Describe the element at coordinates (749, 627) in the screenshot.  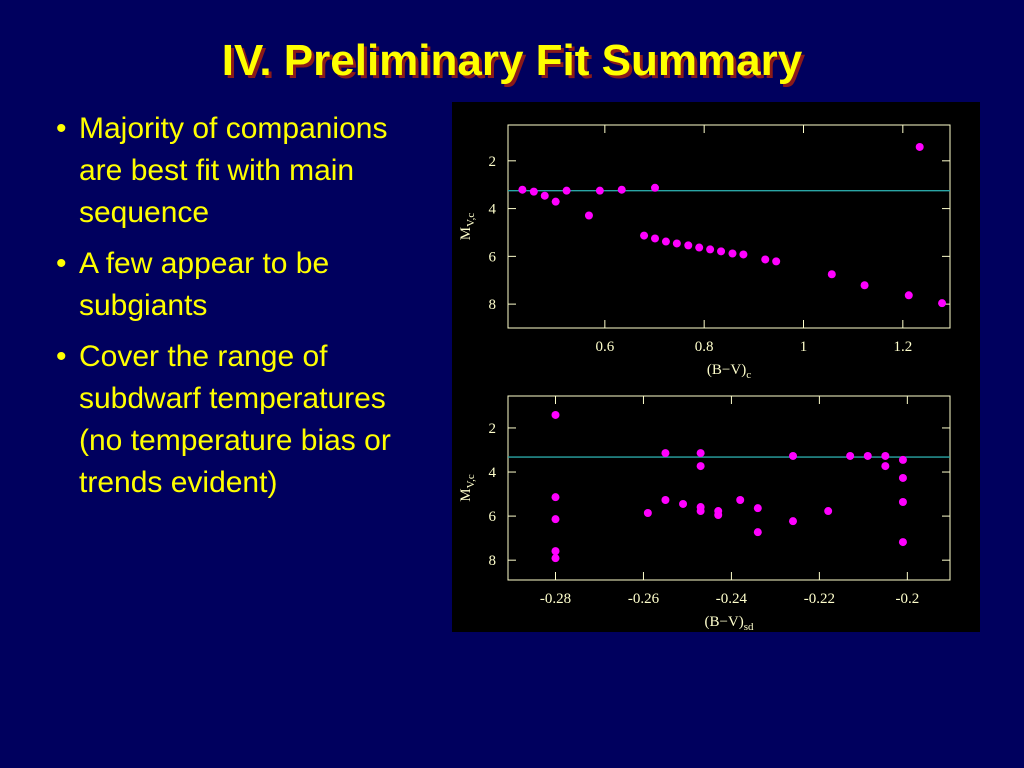
I see `x-axis-label-sub: sd` at that location.